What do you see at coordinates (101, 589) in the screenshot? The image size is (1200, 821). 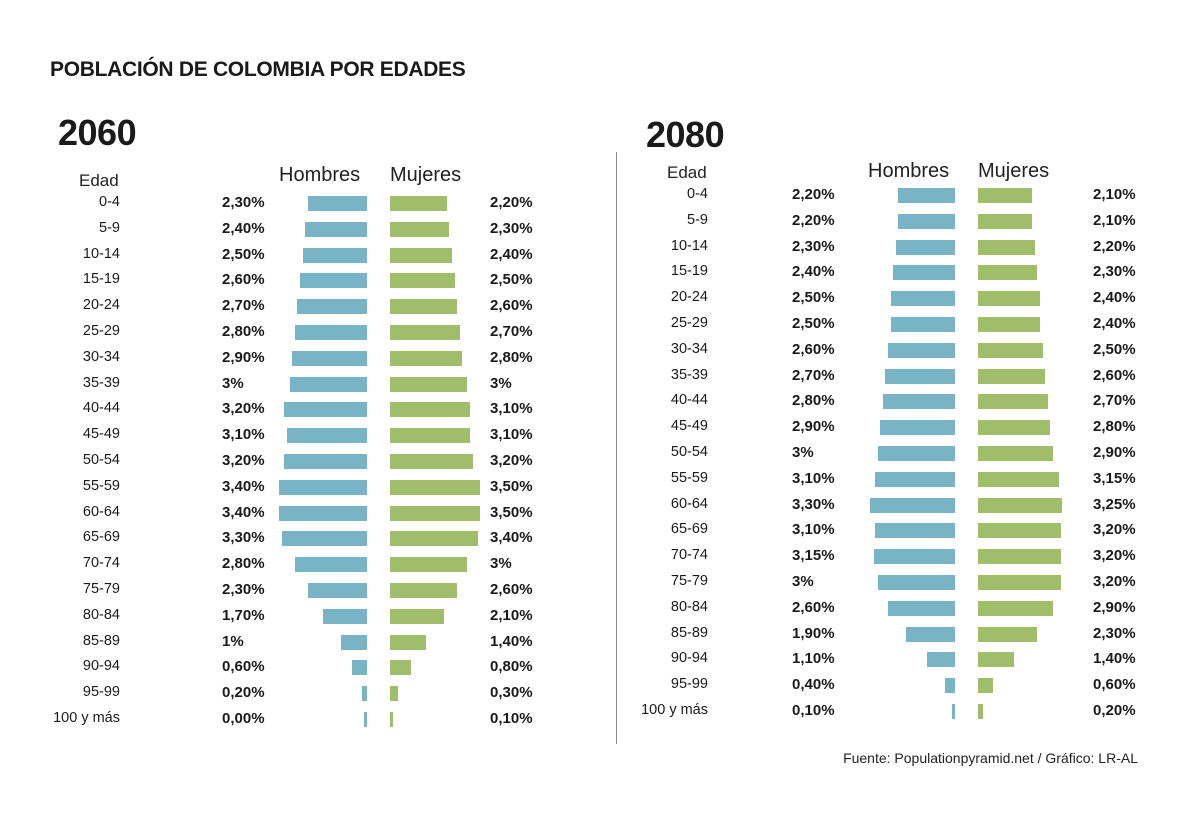 I see `age-label: 75-79` at bounding box center [101, 589].